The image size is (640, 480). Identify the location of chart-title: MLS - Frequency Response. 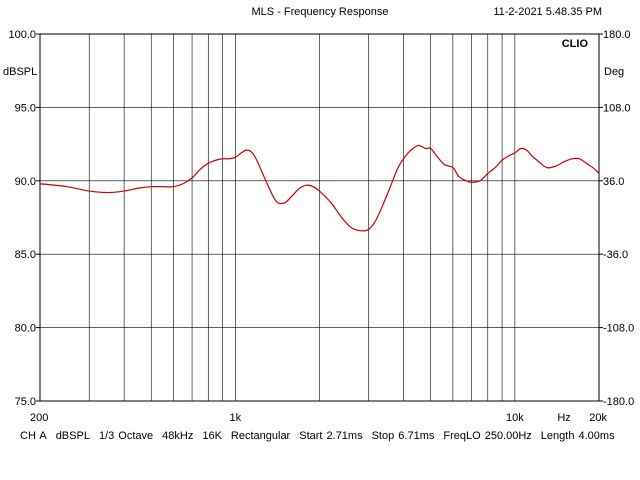
(320, 12).